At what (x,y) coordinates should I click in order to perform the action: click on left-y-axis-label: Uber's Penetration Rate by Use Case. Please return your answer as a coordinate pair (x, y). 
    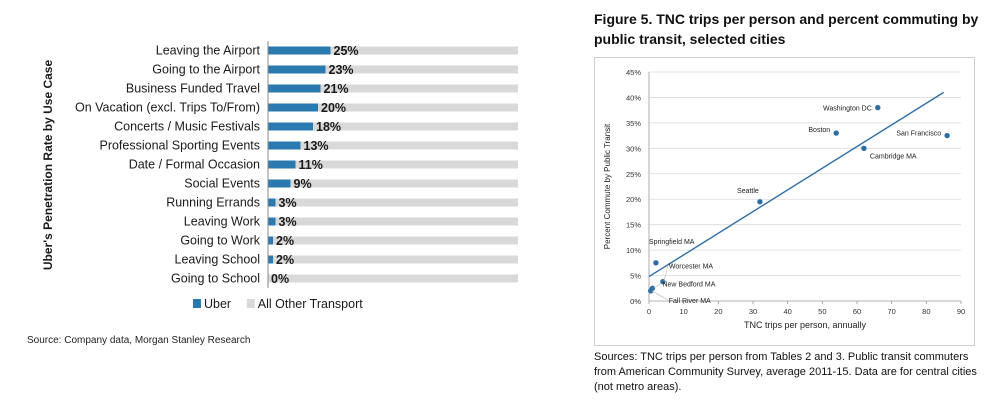
    Looking at the image, I should click on (48, 165).